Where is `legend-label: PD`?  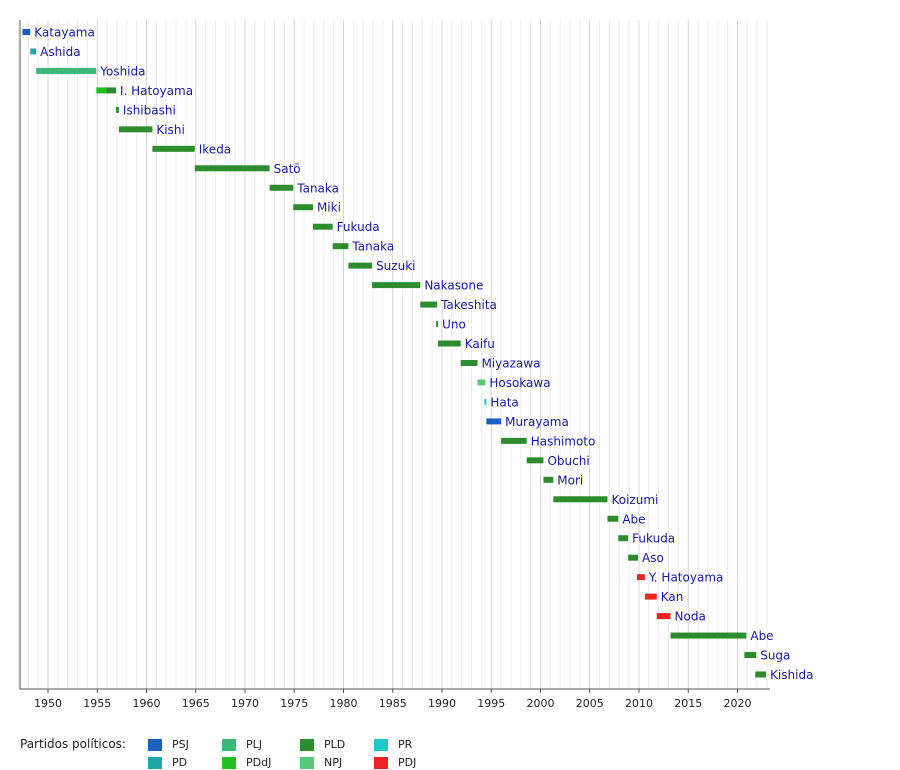 legend-label: PD is located at coordinates (180, 762).